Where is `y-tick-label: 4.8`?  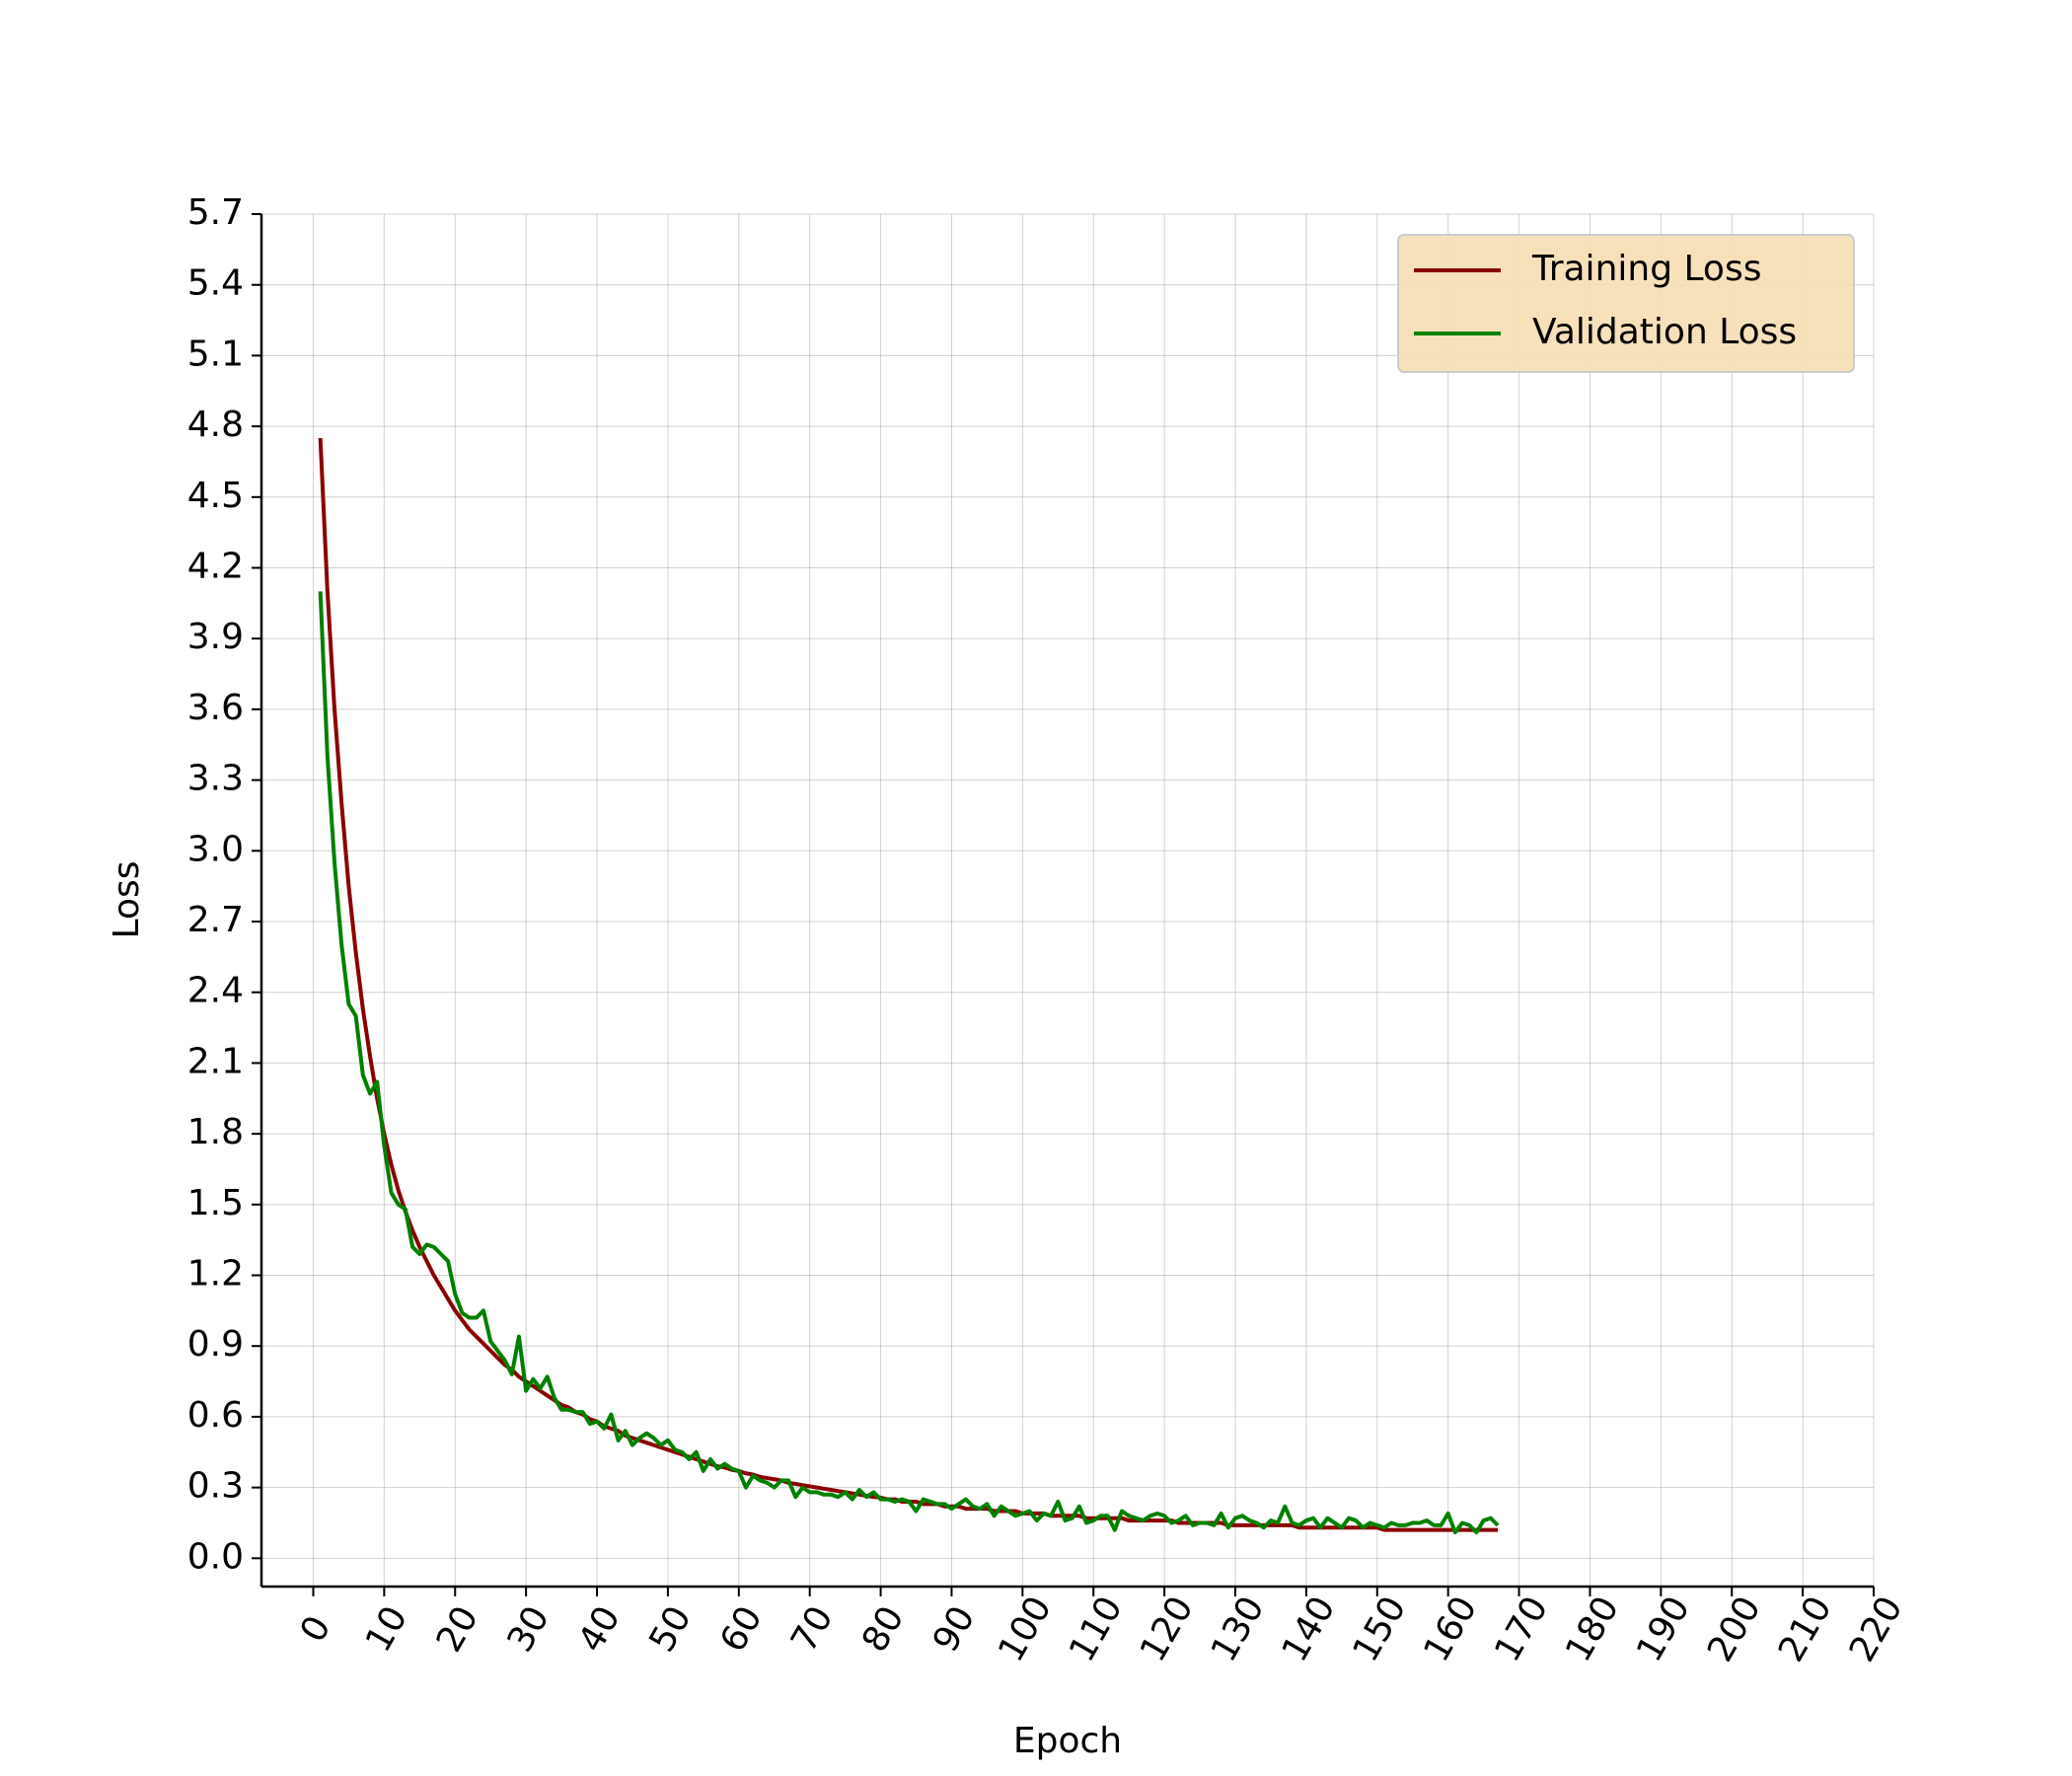 y-tick-label: 4.8 is located at coordinates (216, 425).